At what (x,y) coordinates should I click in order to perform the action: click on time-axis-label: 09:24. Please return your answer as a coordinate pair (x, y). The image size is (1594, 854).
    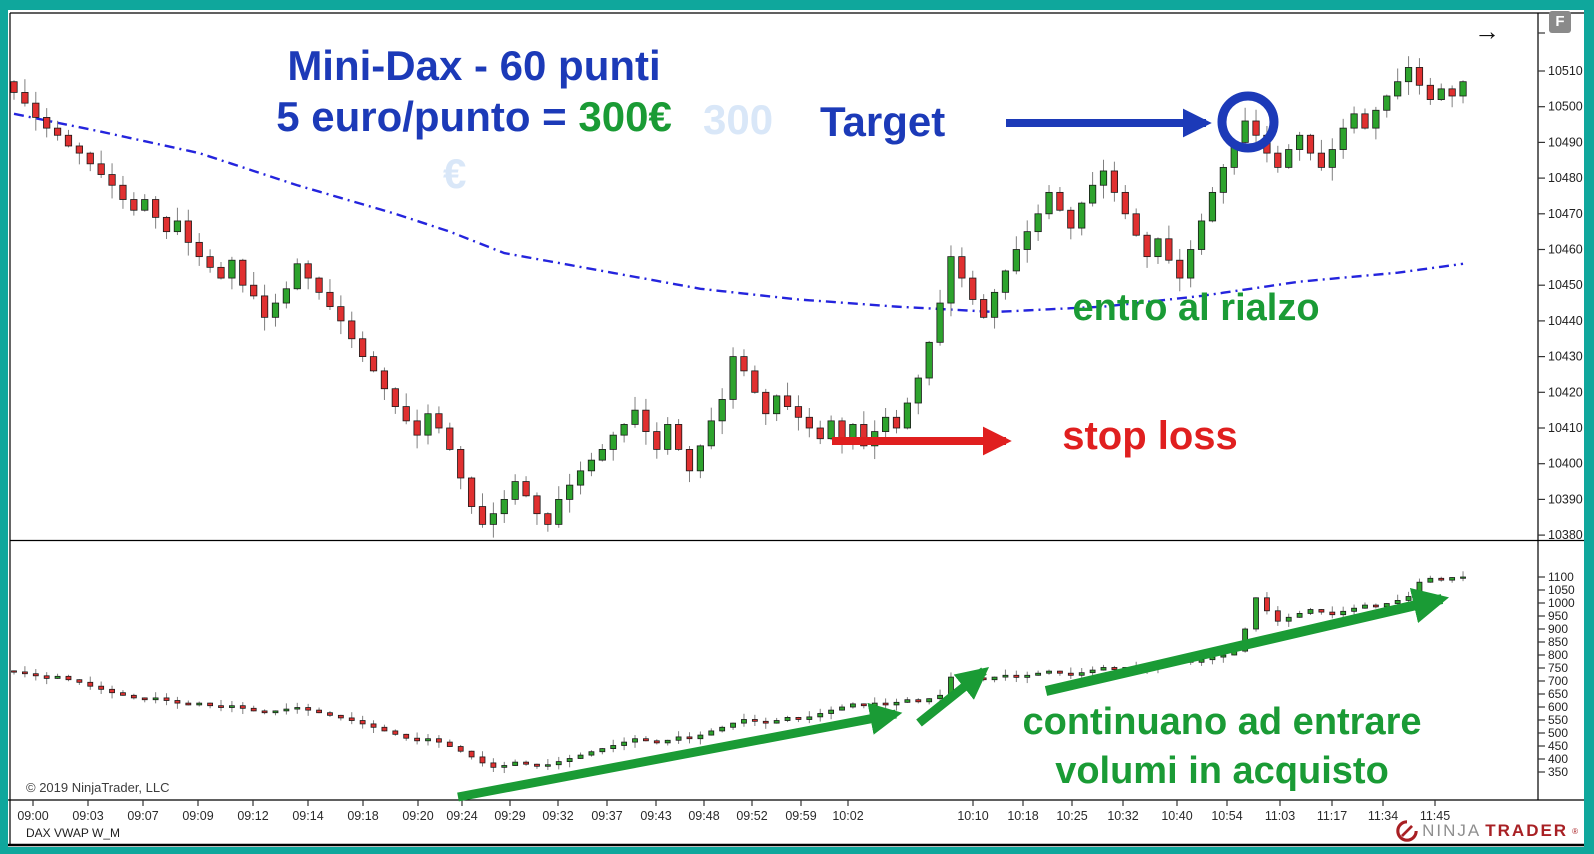
    Looking at the image, I should click on (461, 816).